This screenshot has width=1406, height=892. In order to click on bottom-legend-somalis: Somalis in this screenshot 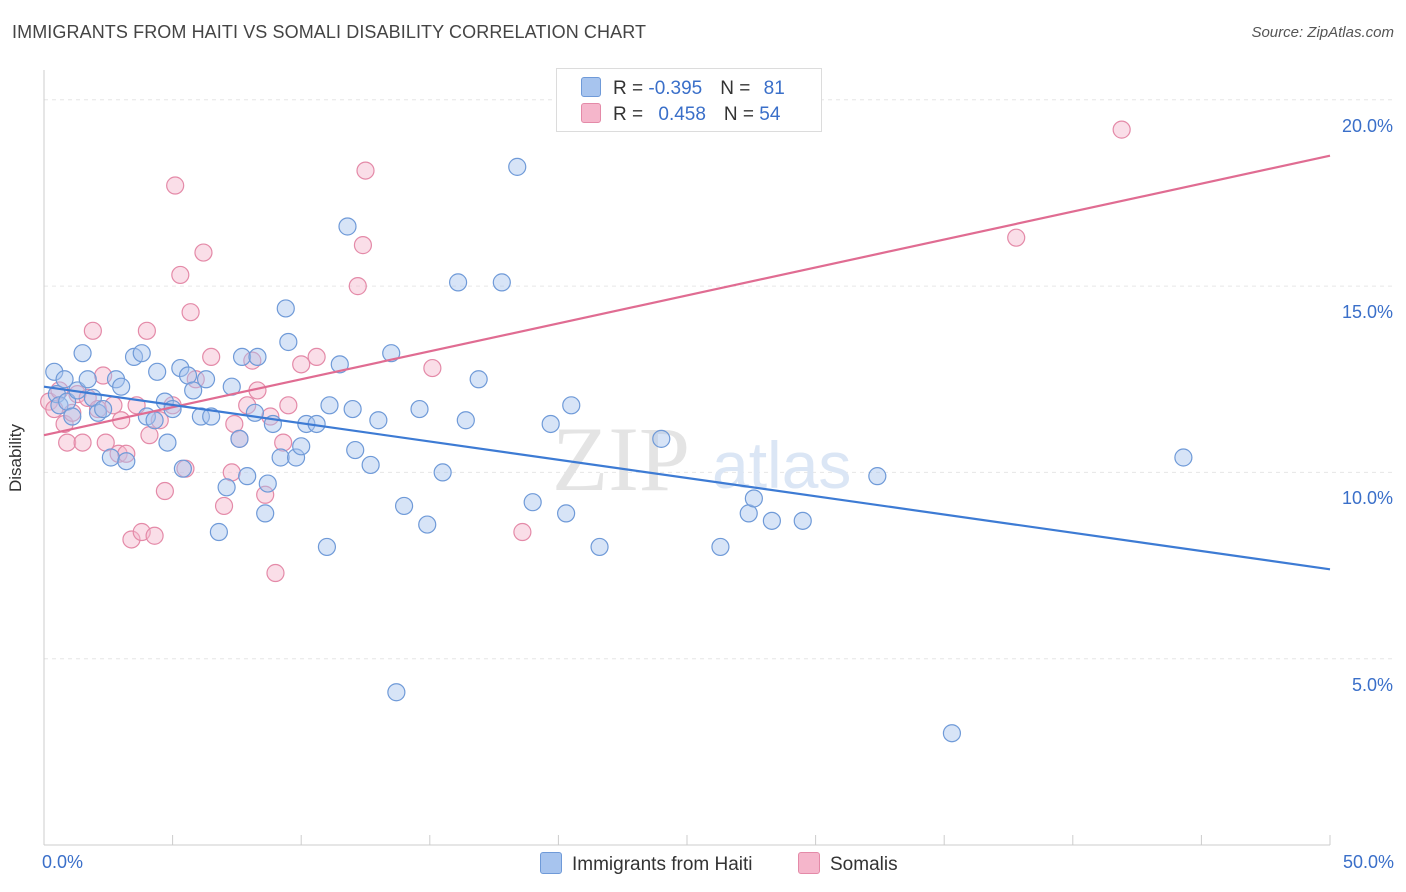, I will do `click(848, 864)`.